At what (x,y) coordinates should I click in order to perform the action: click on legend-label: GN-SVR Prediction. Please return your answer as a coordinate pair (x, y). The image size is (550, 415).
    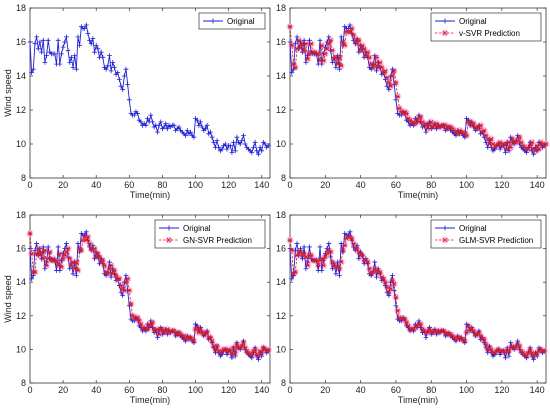
    Looking at the image, I should click on (217, 240).